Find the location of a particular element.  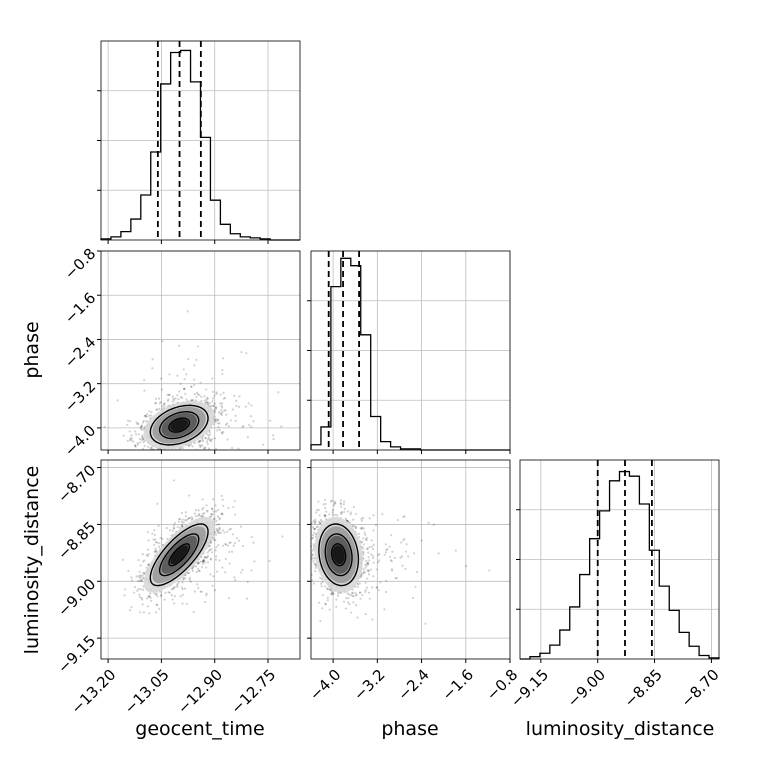

histogram-panel-phase is located at coordinates (408, 352).